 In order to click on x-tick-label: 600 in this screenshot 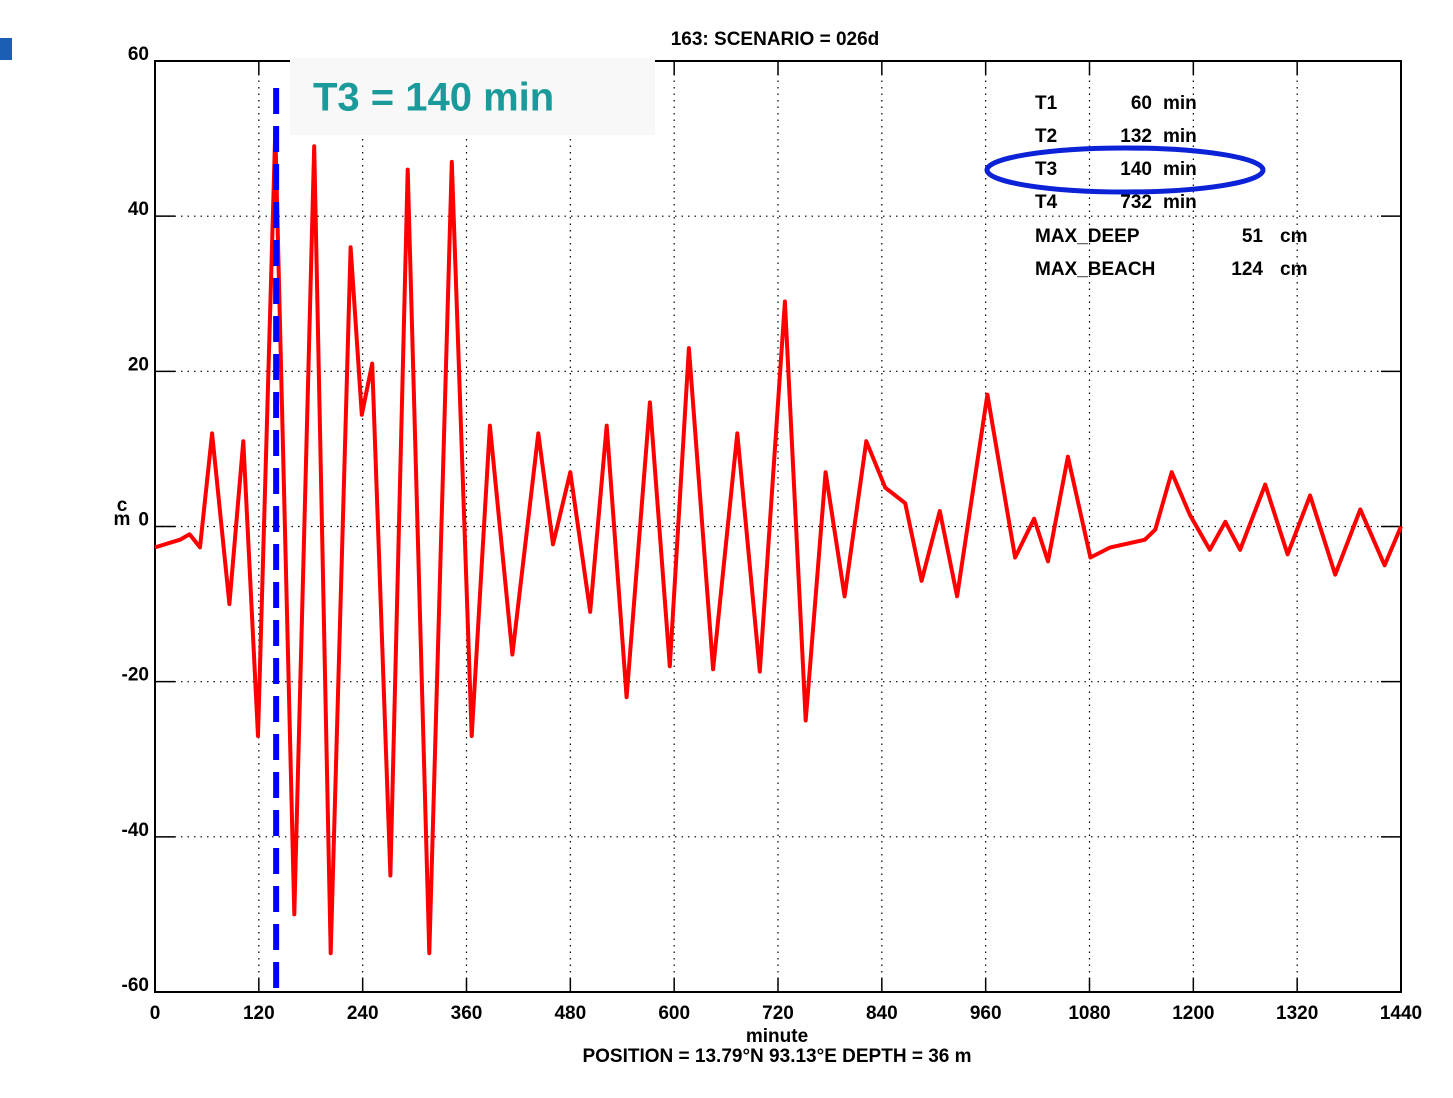, I will do `click(674, 1013)`.